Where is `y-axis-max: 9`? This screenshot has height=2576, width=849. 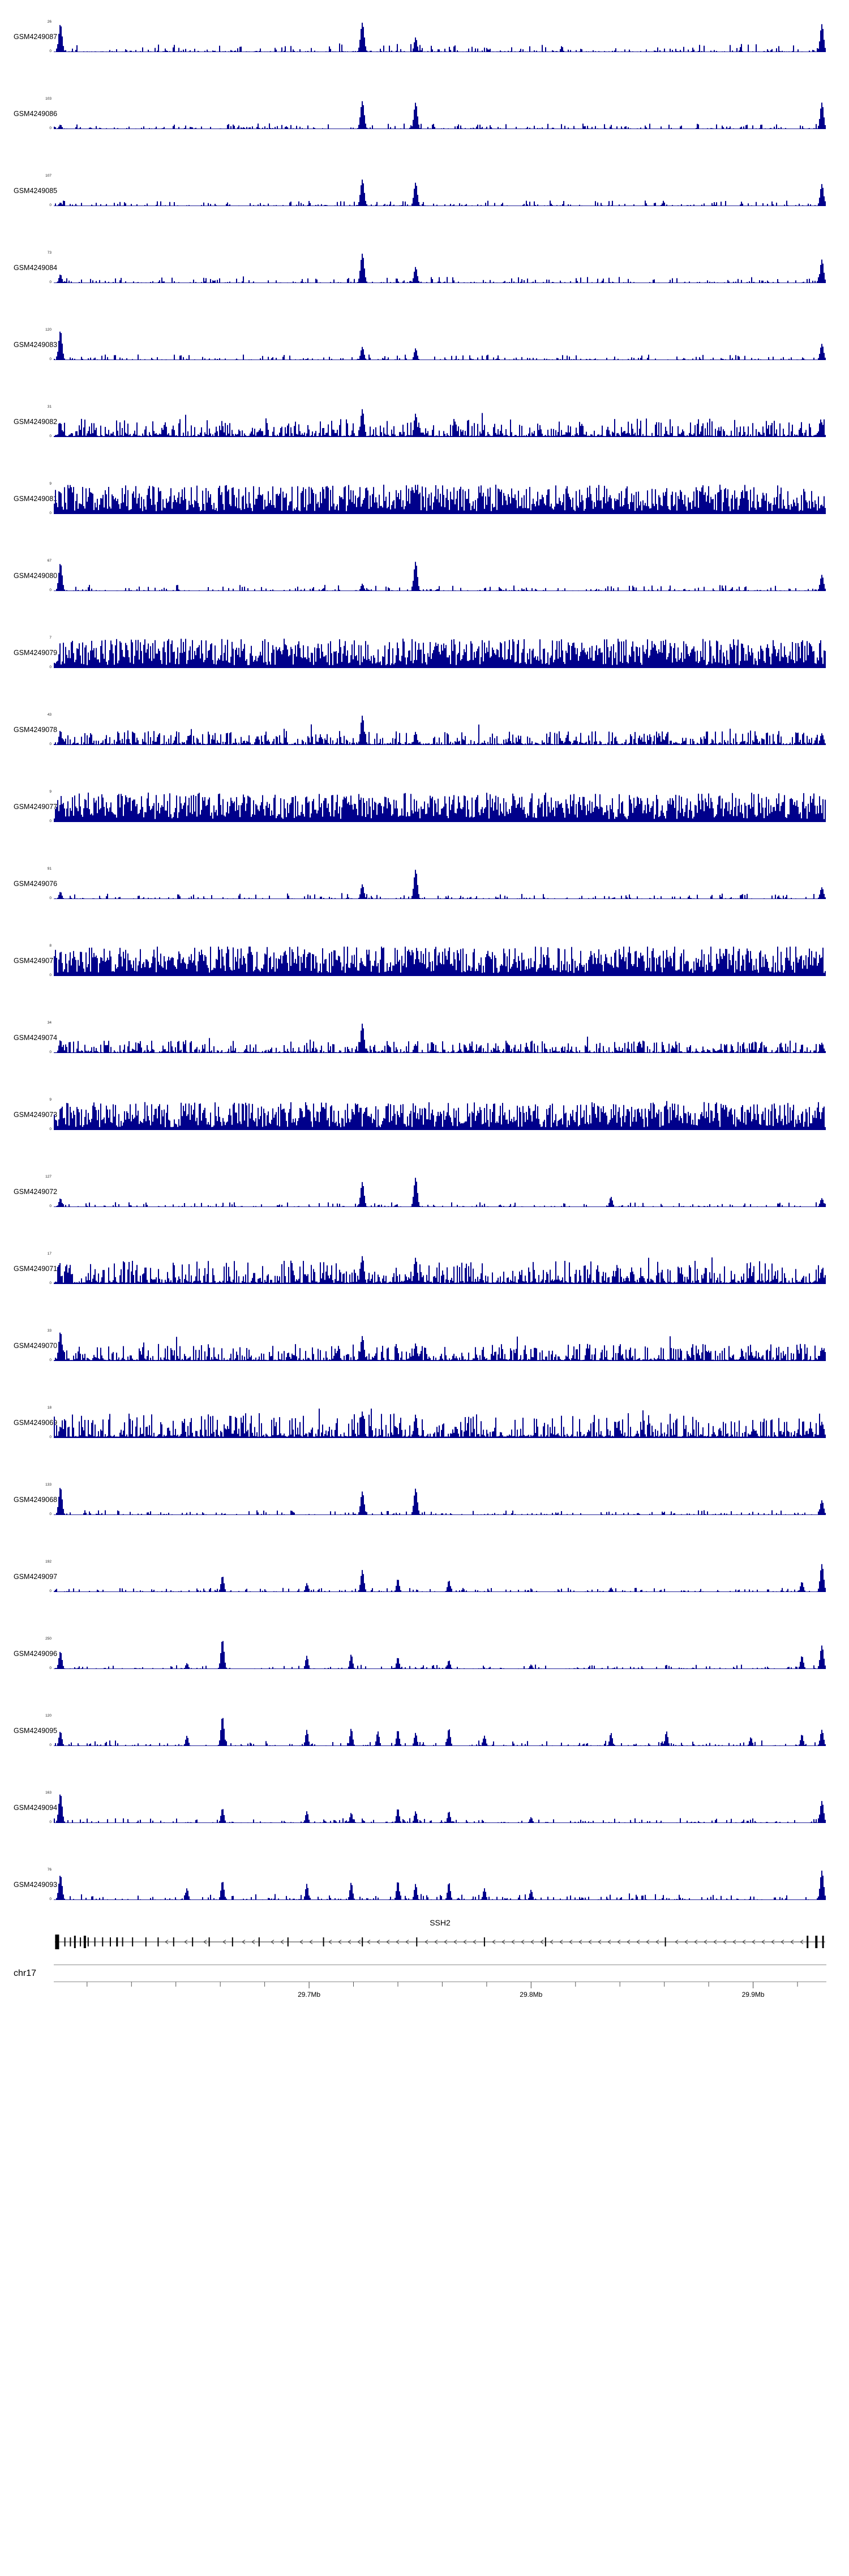 y-axis-max: 9 is located at coordinates (50, 484).